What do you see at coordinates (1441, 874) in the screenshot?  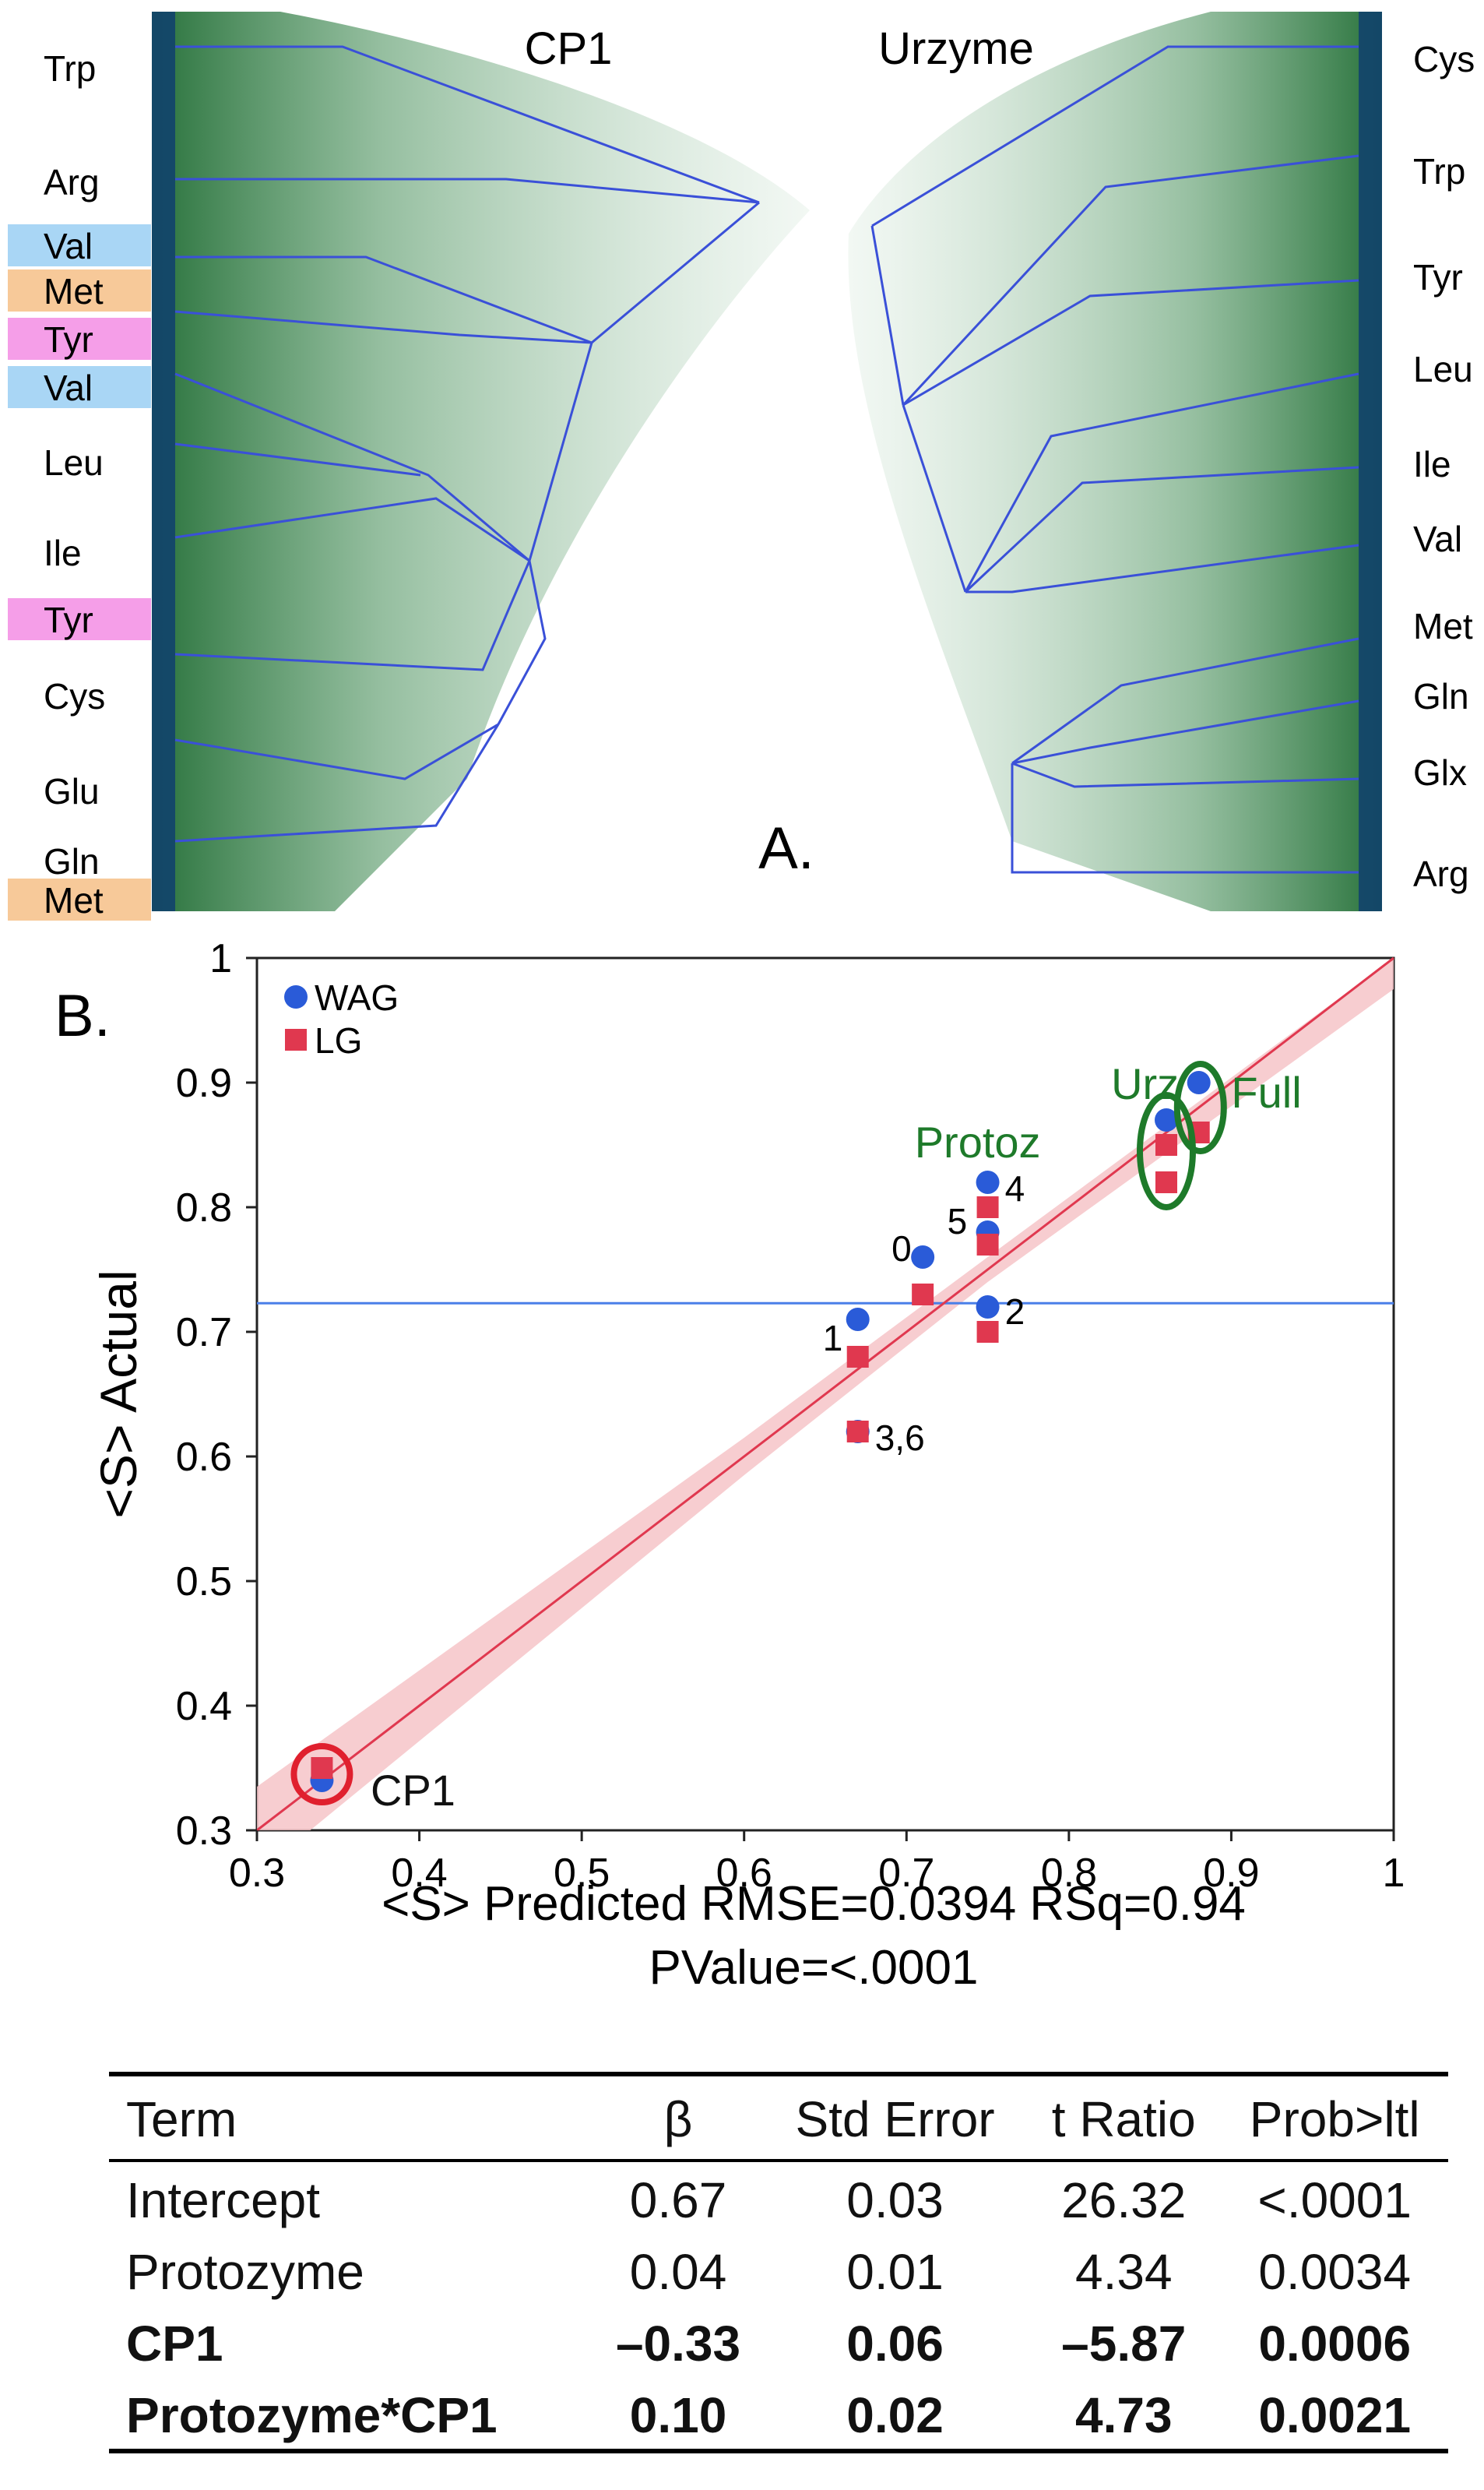 I see `urzyme-species-label: Arg` at bounding box center [1441, 874].